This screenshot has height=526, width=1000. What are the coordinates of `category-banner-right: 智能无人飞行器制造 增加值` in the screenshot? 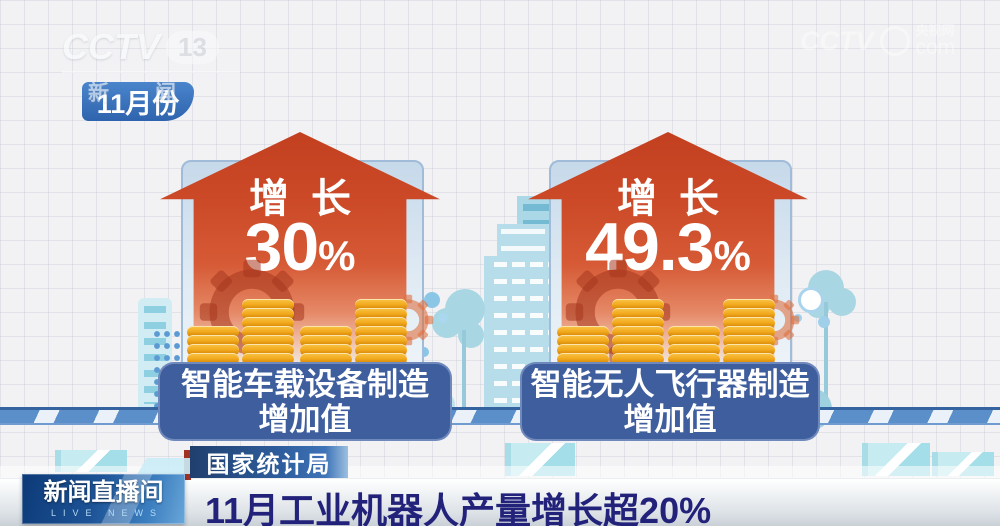 It's located at (670, 401).